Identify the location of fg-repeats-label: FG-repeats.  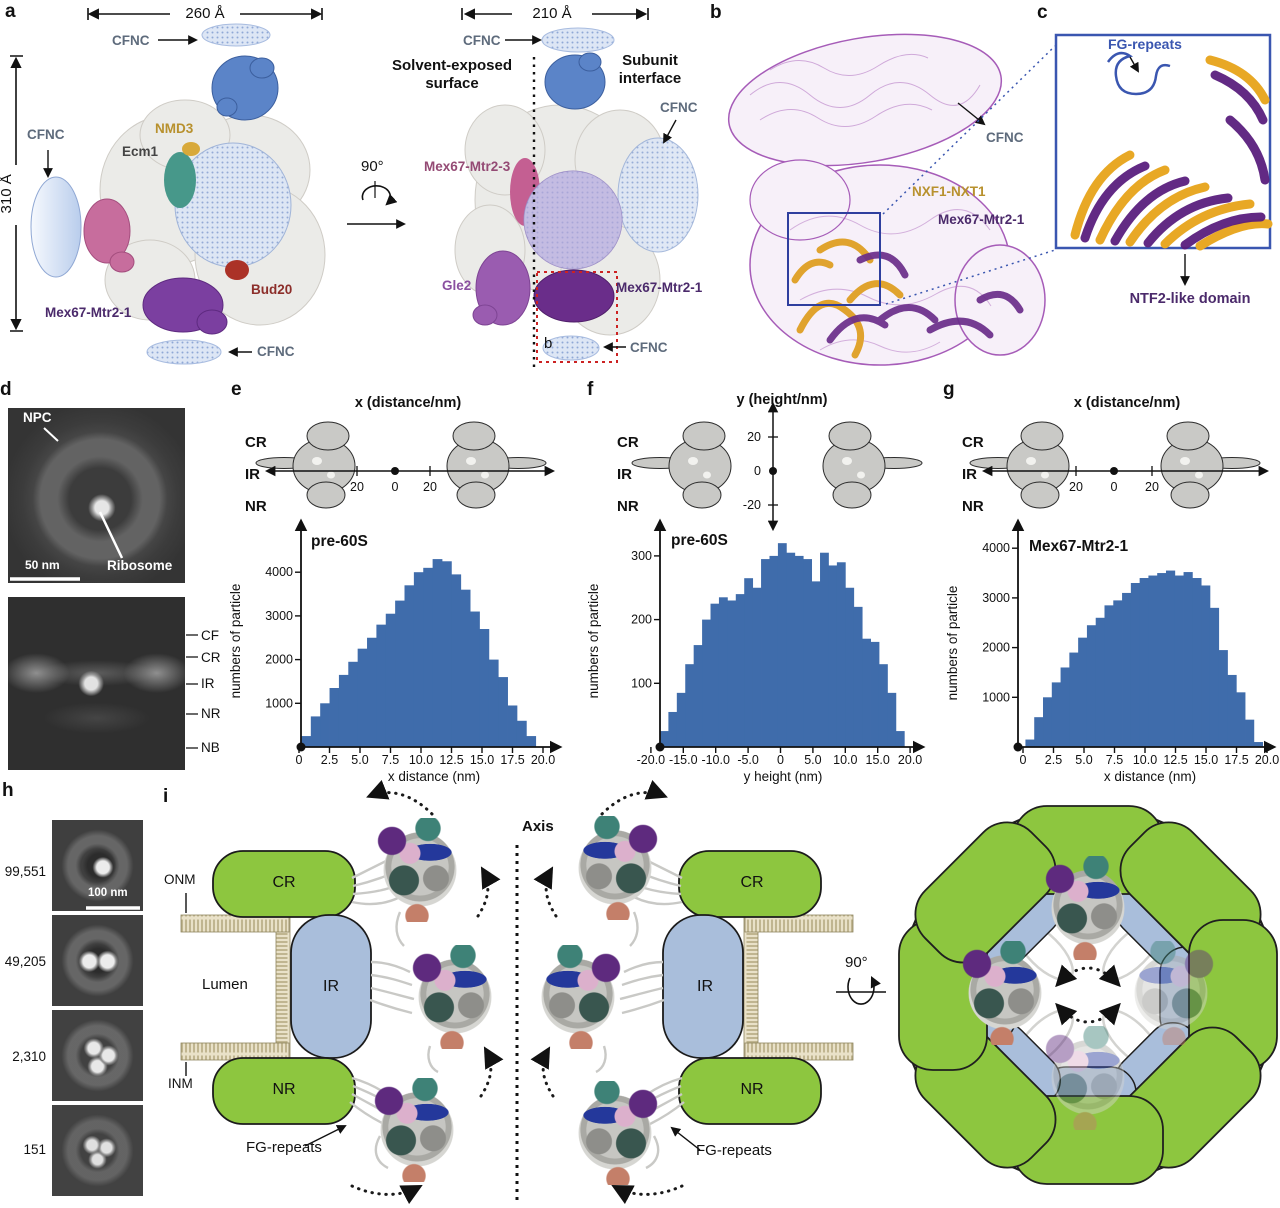
(1145, 44).